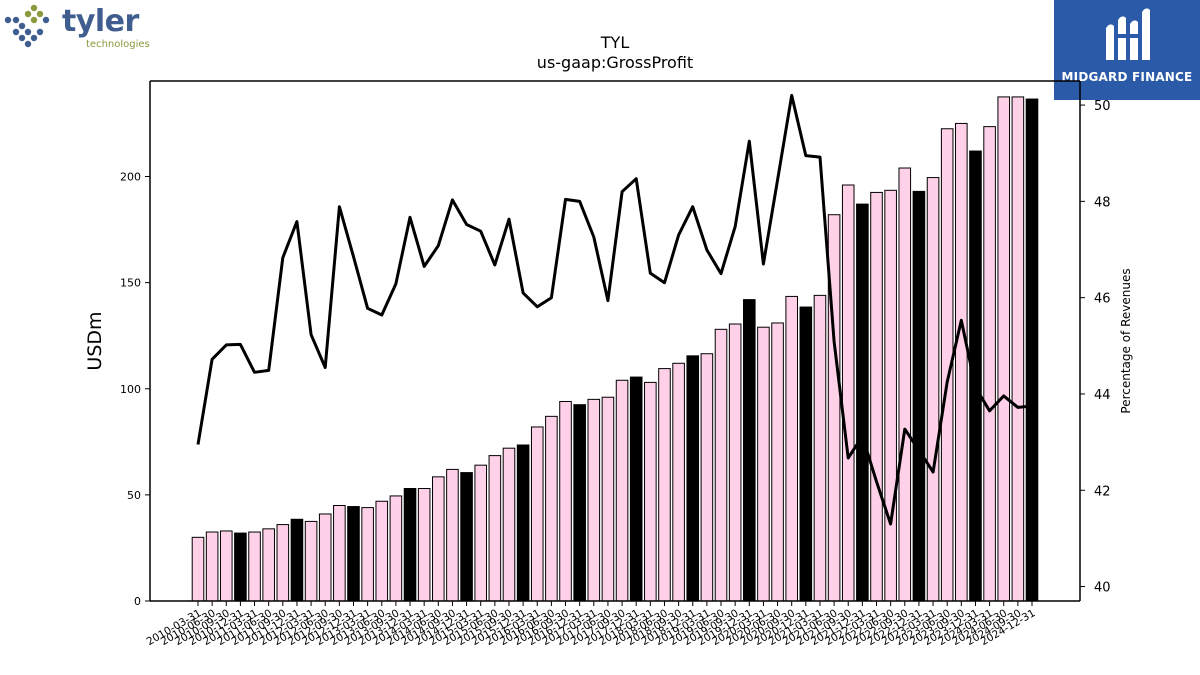 This screenshot has width=1200, height=675. I want to click on y2-tick-label: 48, so click(1102, 202).